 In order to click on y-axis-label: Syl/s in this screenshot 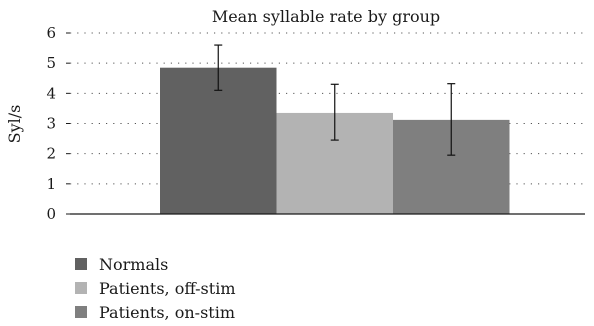, I will do `click(14, 124)`.